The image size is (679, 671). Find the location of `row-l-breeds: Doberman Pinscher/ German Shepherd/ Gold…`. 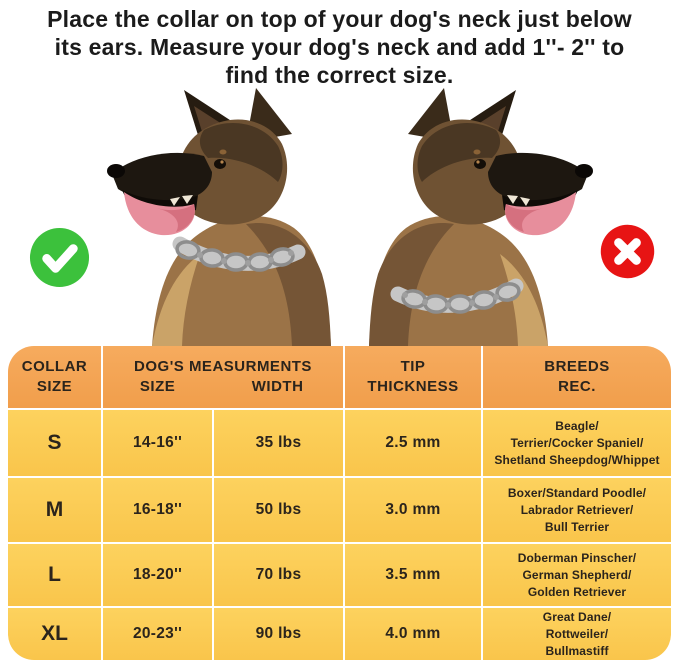

row-l-breeds: Doberman Pinscher/ German Shepherd/ Gold… is located at coordinates (577, 575).